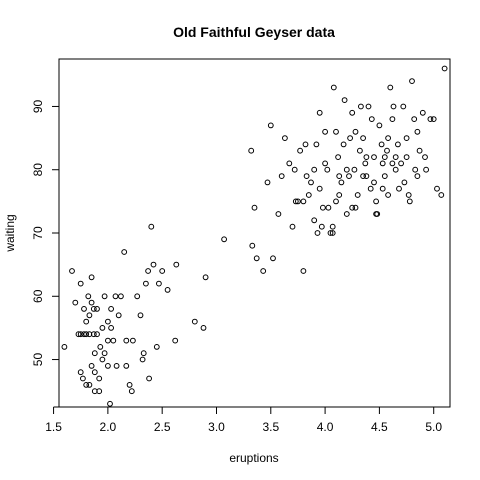 The height and width of the screenshot is (480, 480). What do you see at coordinates (38, 170) in the screenshot?
I see `y-tick-label: 80` at bounding box center [38, 170].